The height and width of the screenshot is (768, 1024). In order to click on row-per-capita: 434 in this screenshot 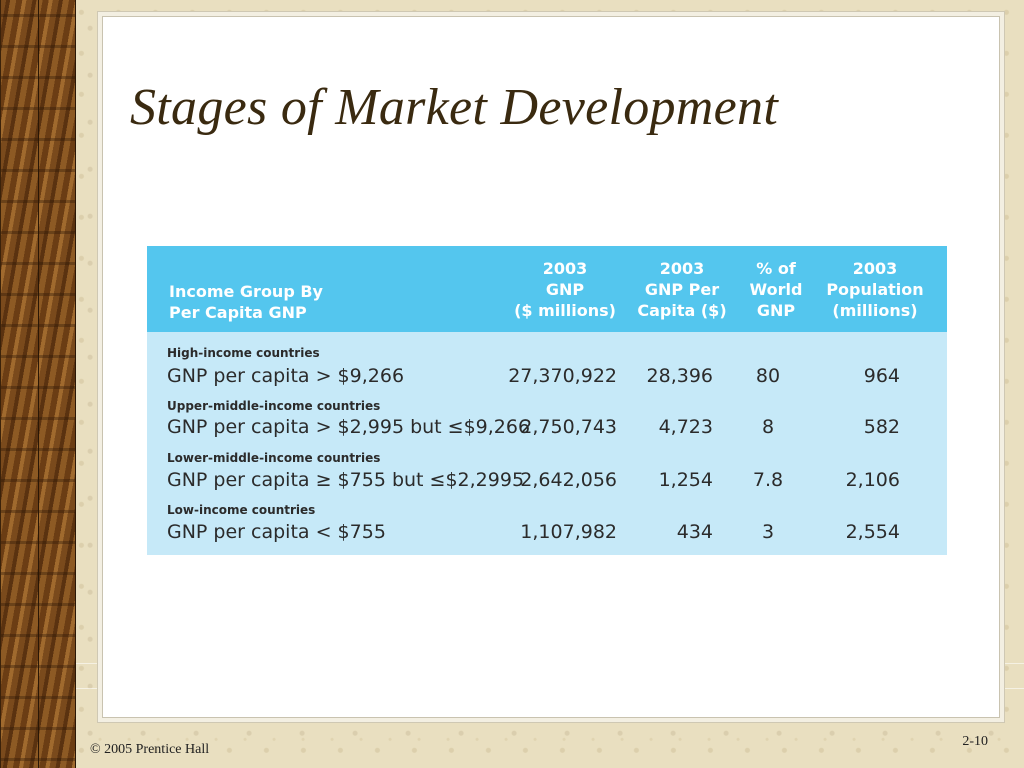, I will do `click(694, 532)`.